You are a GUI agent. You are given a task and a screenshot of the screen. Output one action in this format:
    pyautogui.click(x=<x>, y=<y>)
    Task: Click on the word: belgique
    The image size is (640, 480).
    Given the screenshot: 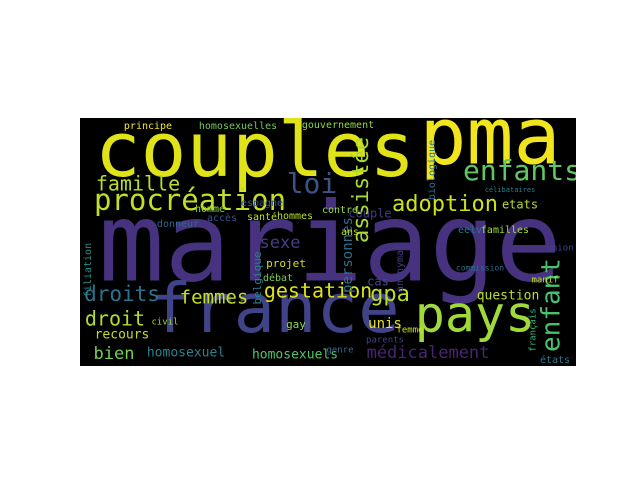 What is the action you would take?
    pyautogui.click(x=257, y=278)
    